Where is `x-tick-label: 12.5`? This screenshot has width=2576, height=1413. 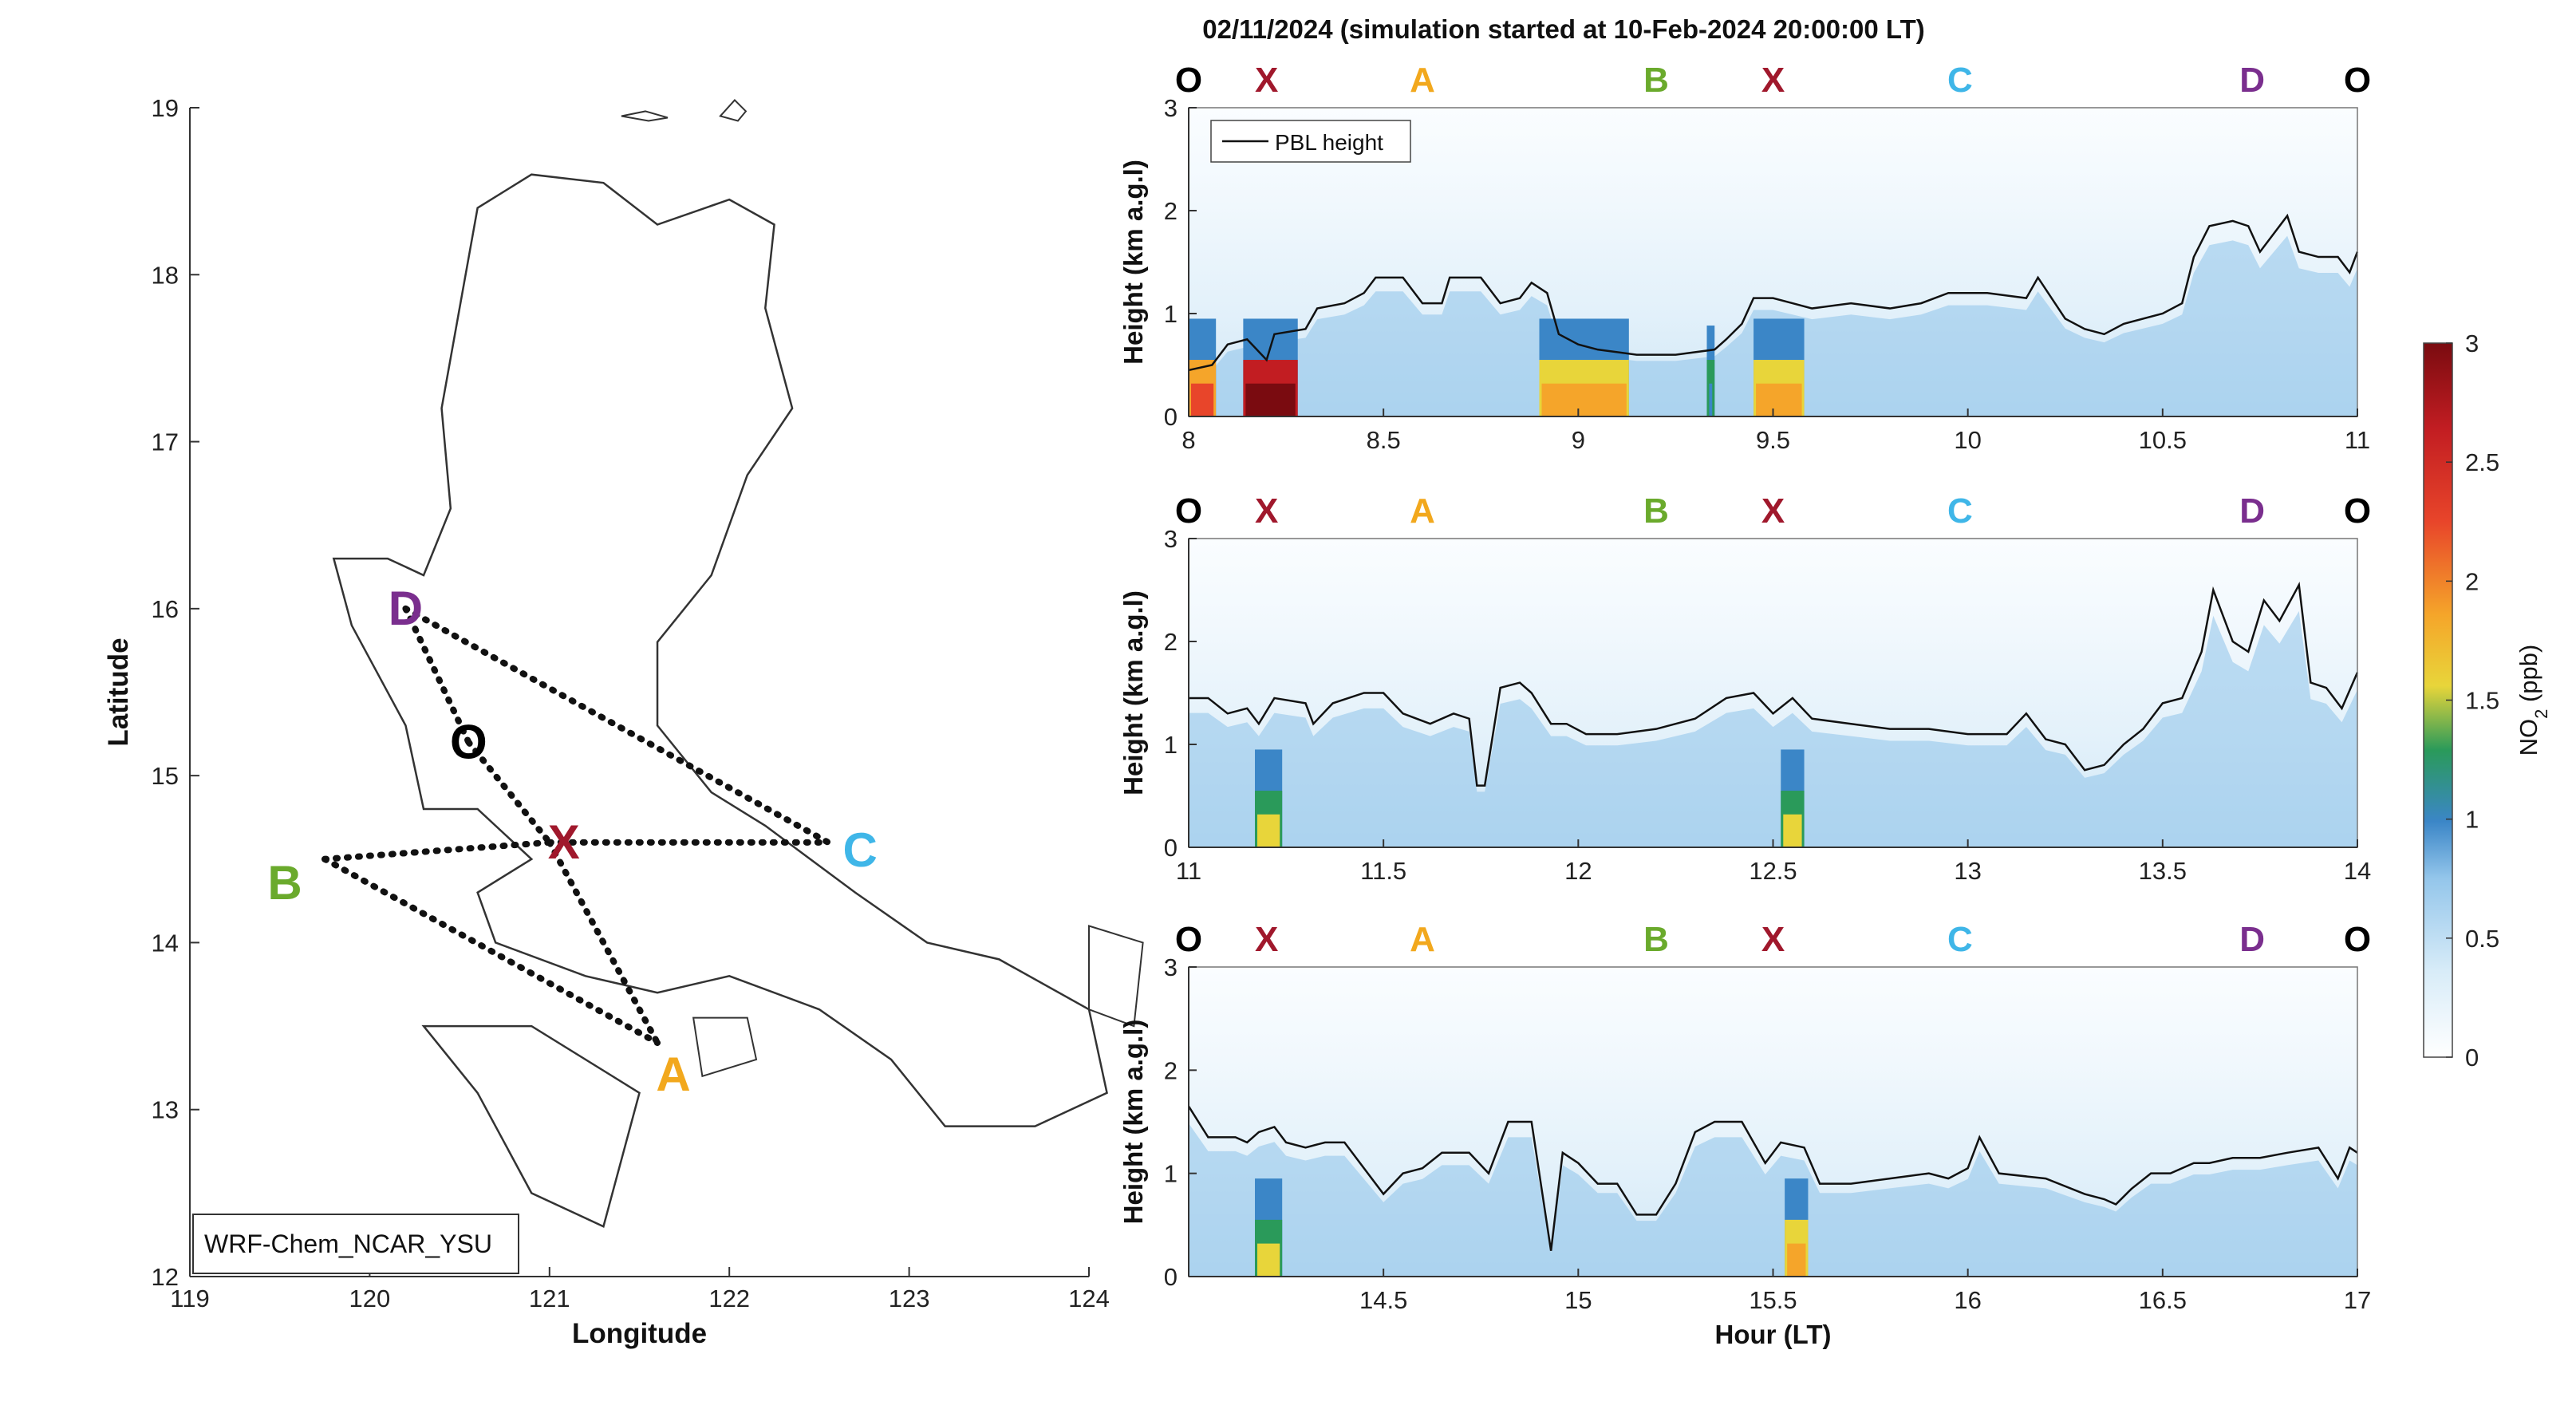 x-tick-label: 12.5 is located at coordinates (1773, 871).